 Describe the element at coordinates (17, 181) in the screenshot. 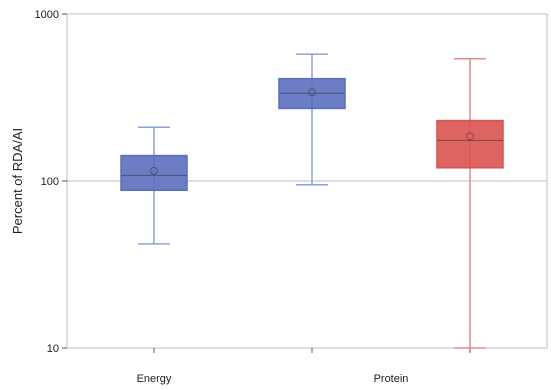

I see `y-axis-title: Percent of RDA/AI` at that location.